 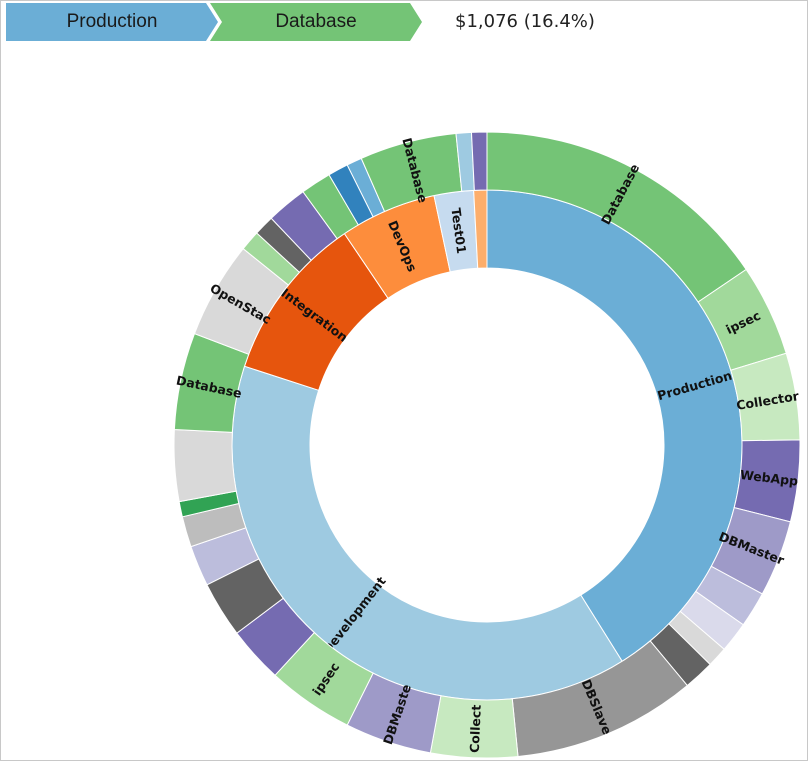 I want to click on breadcrumb-item-database: Database, so click(x=316, y=22).